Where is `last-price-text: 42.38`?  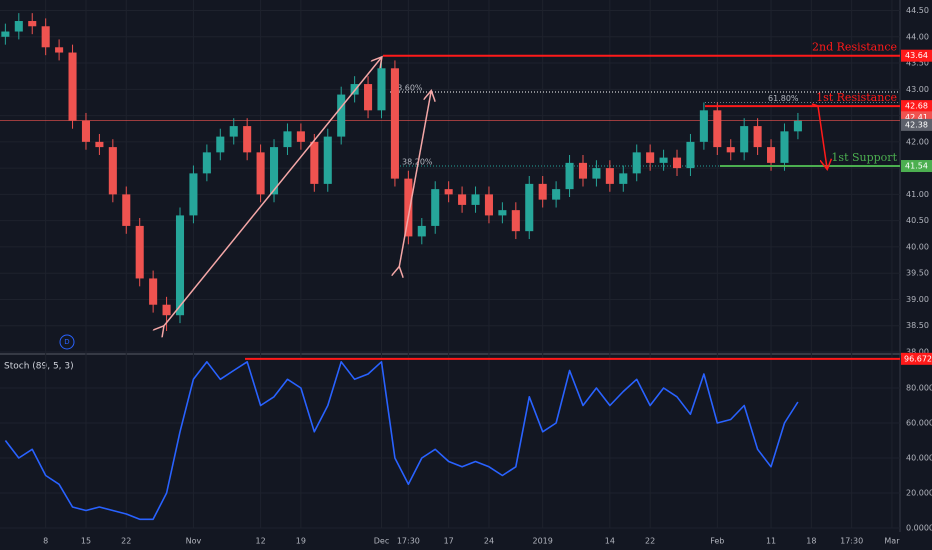
last-price-text: 42.38 is located at coordinates (916, 124).